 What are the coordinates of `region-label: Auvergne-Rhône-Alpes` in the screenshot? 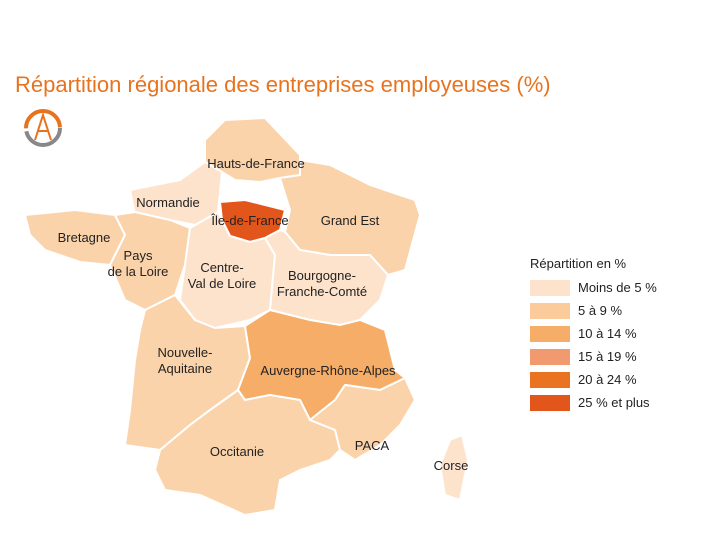 It's located at (328, 370).